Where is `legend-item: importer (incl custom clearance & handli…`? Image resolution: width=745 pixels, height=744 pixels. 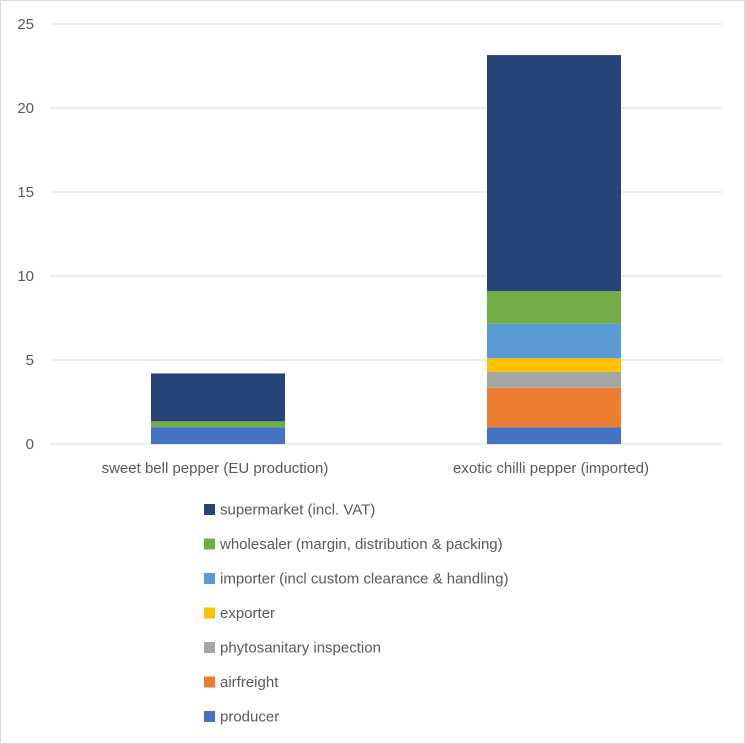
legend-item: importer (incl custom clearance & handli… is located at coordinates (356, 579).